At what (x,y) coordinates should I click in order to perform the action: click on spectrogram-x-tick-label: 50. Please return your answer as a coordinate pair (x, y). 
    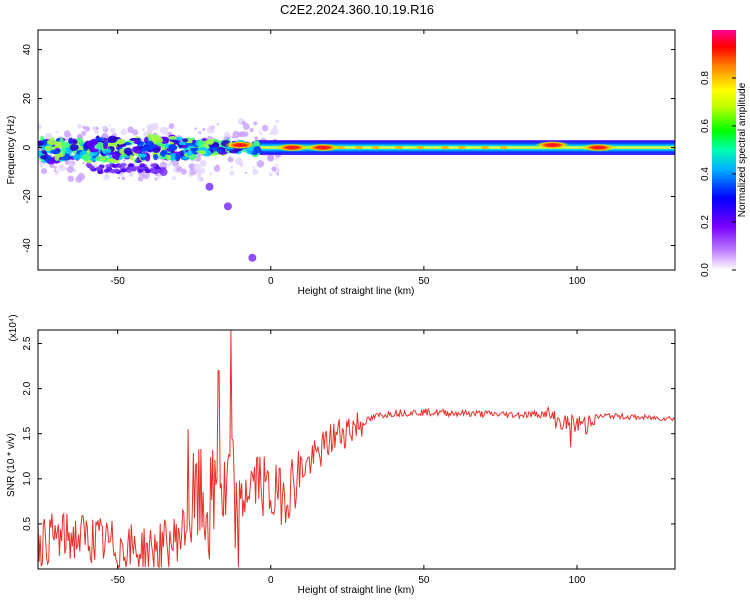
    Looking at the image, I should click on (424, 281).